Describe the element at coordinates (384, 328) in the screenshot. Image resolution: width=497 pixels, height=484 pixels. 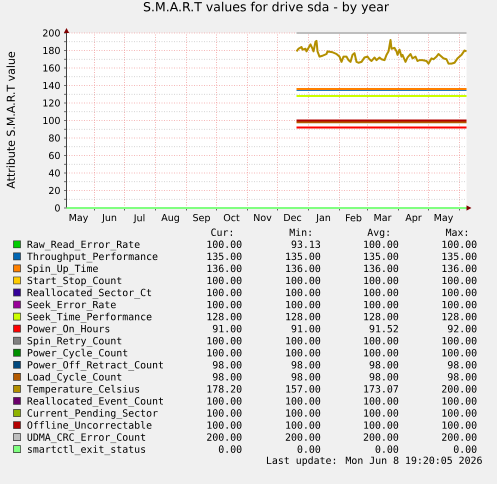
I see `text: 91.52` at that location.